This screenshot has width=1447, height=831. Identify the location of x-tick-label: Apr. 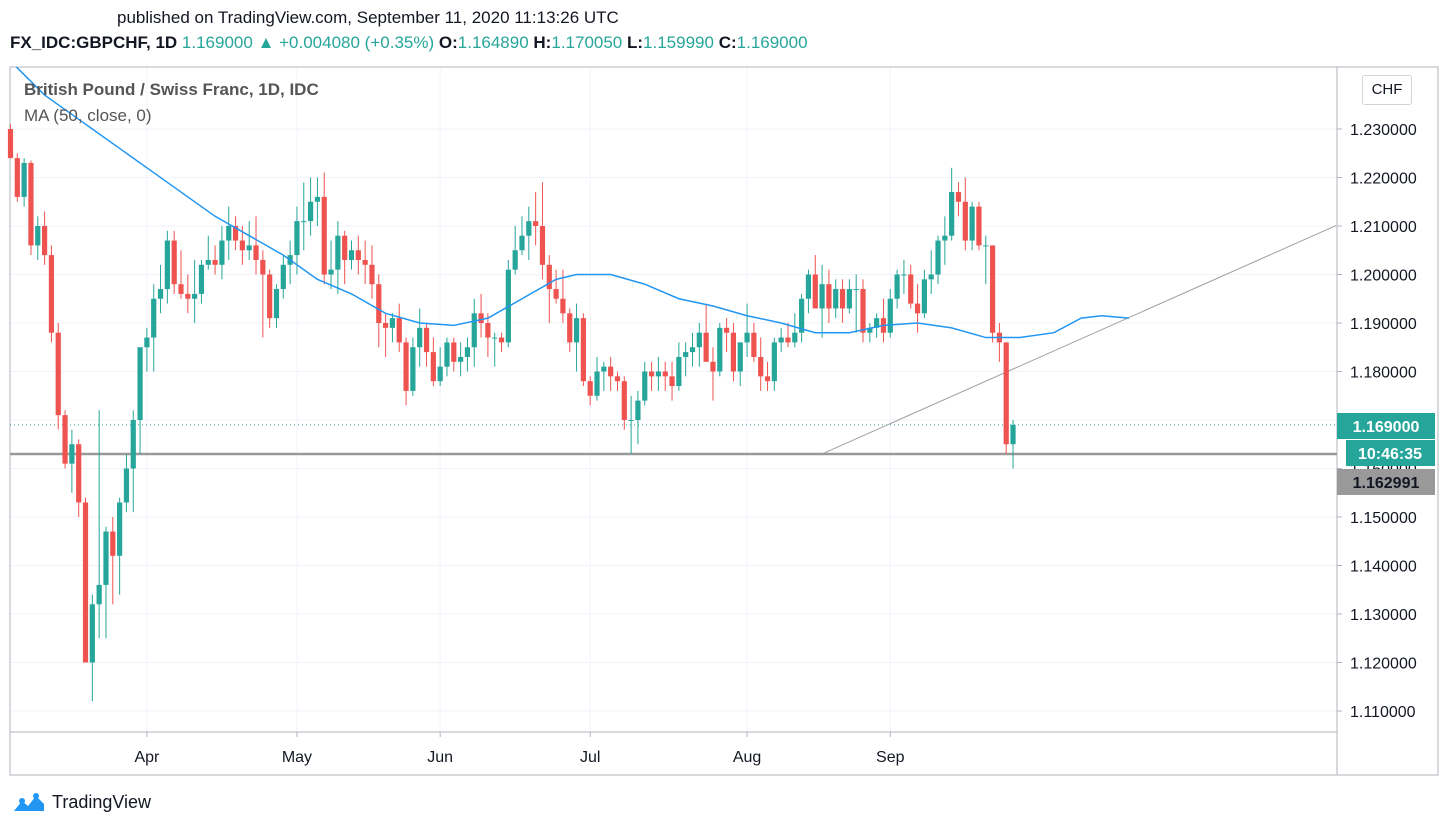
(147, 757).